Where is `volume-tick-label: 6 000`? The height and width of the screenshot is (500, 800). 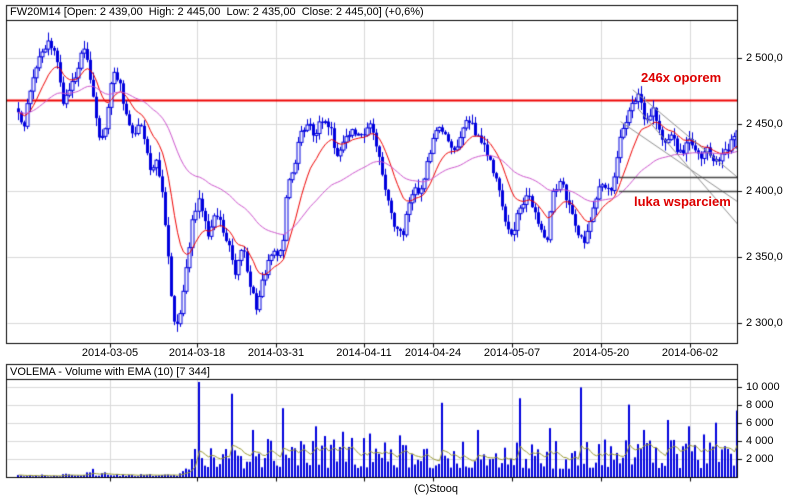 volume-tick-label: 6 000 is located at coordinates (760, 423).